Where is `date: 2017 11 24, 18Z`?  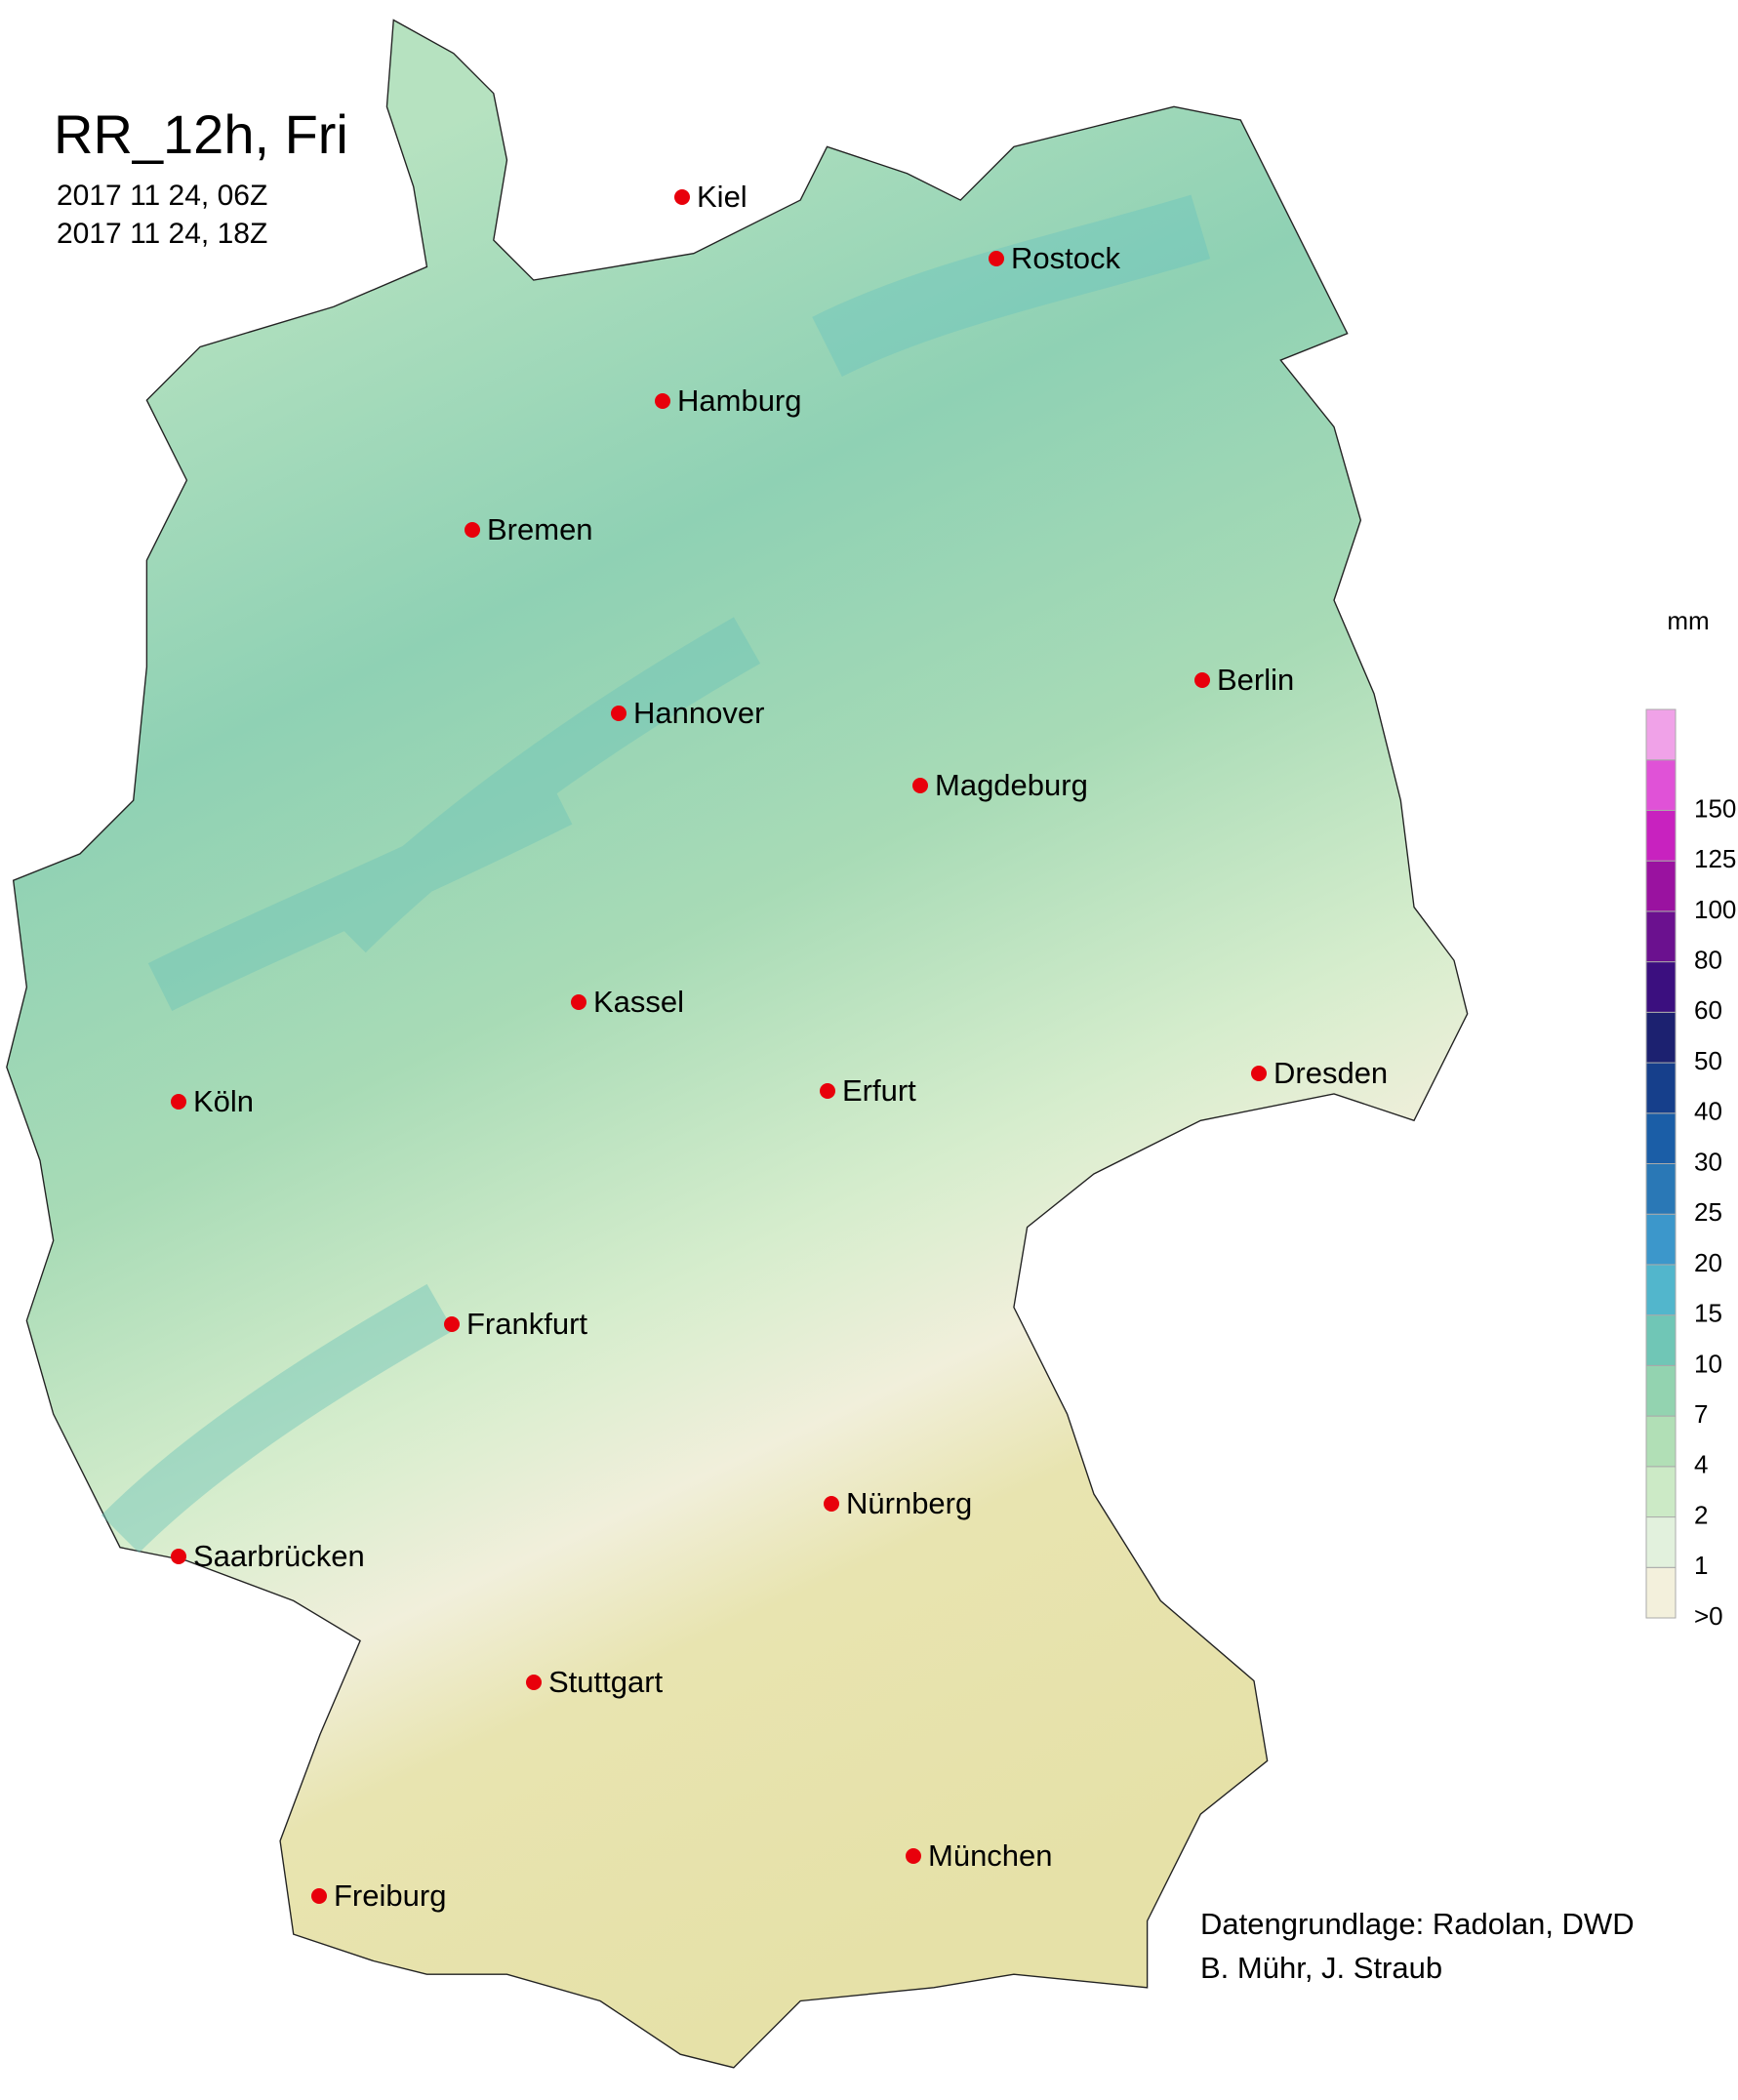
date: 2017 11 24, 18Z is located at coordinates (162, 234).